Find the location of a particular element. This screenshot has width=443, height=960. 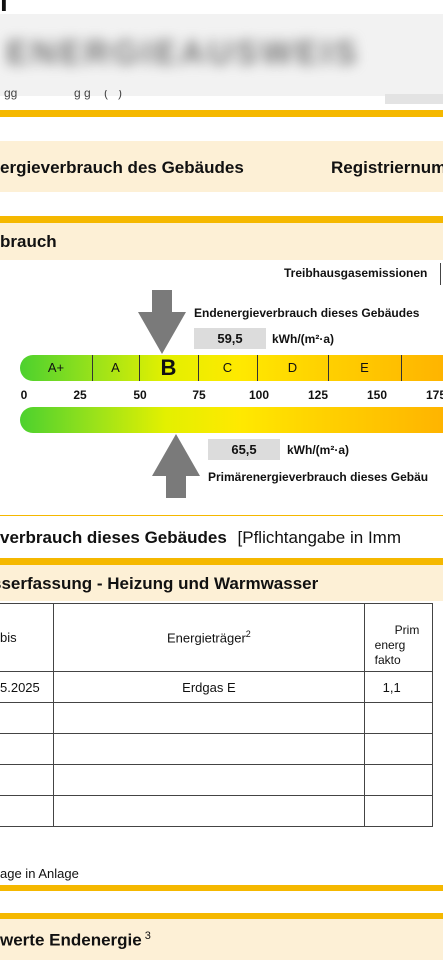

col-header-bis: bis is located at coordinates (27, 637).